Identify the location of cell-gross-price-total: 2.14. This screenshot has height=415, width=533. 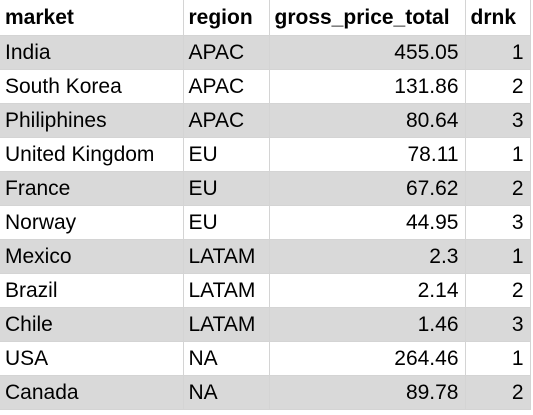
(367, 290).